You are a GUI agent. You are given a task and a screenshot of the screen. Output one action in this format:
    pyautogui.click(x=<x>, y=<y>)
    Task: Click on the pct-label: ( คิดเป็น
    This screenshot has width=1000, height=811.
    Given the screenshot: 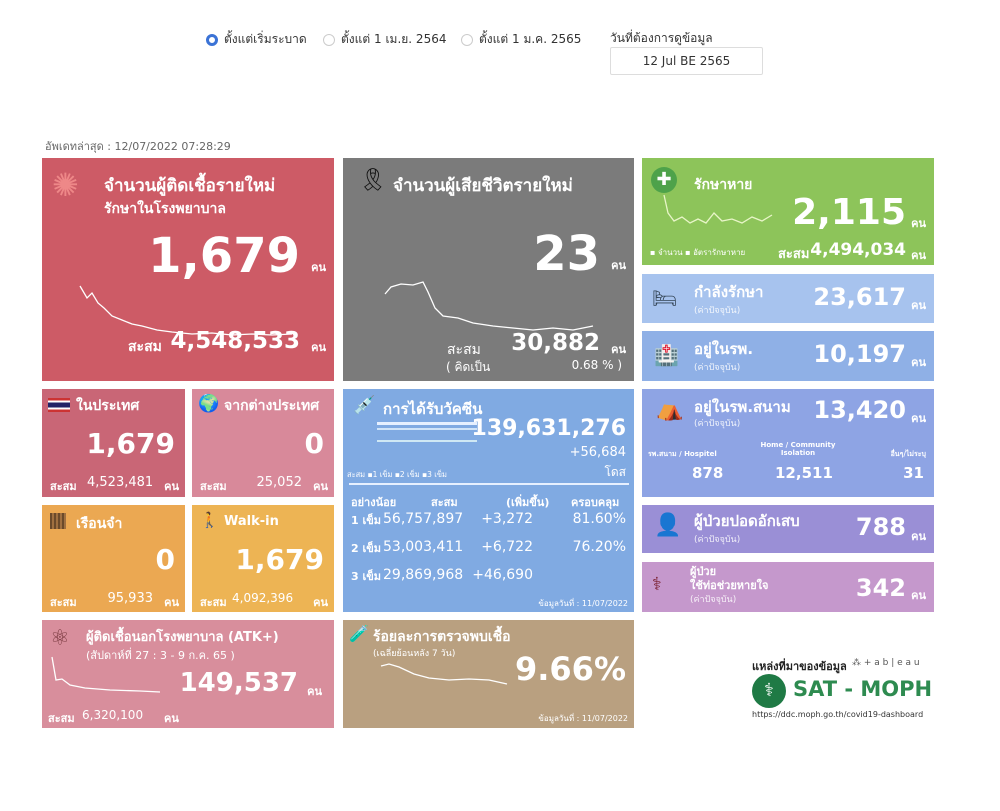 What is the action you would take?
    pyautogui.click(x=468, y=367)
    